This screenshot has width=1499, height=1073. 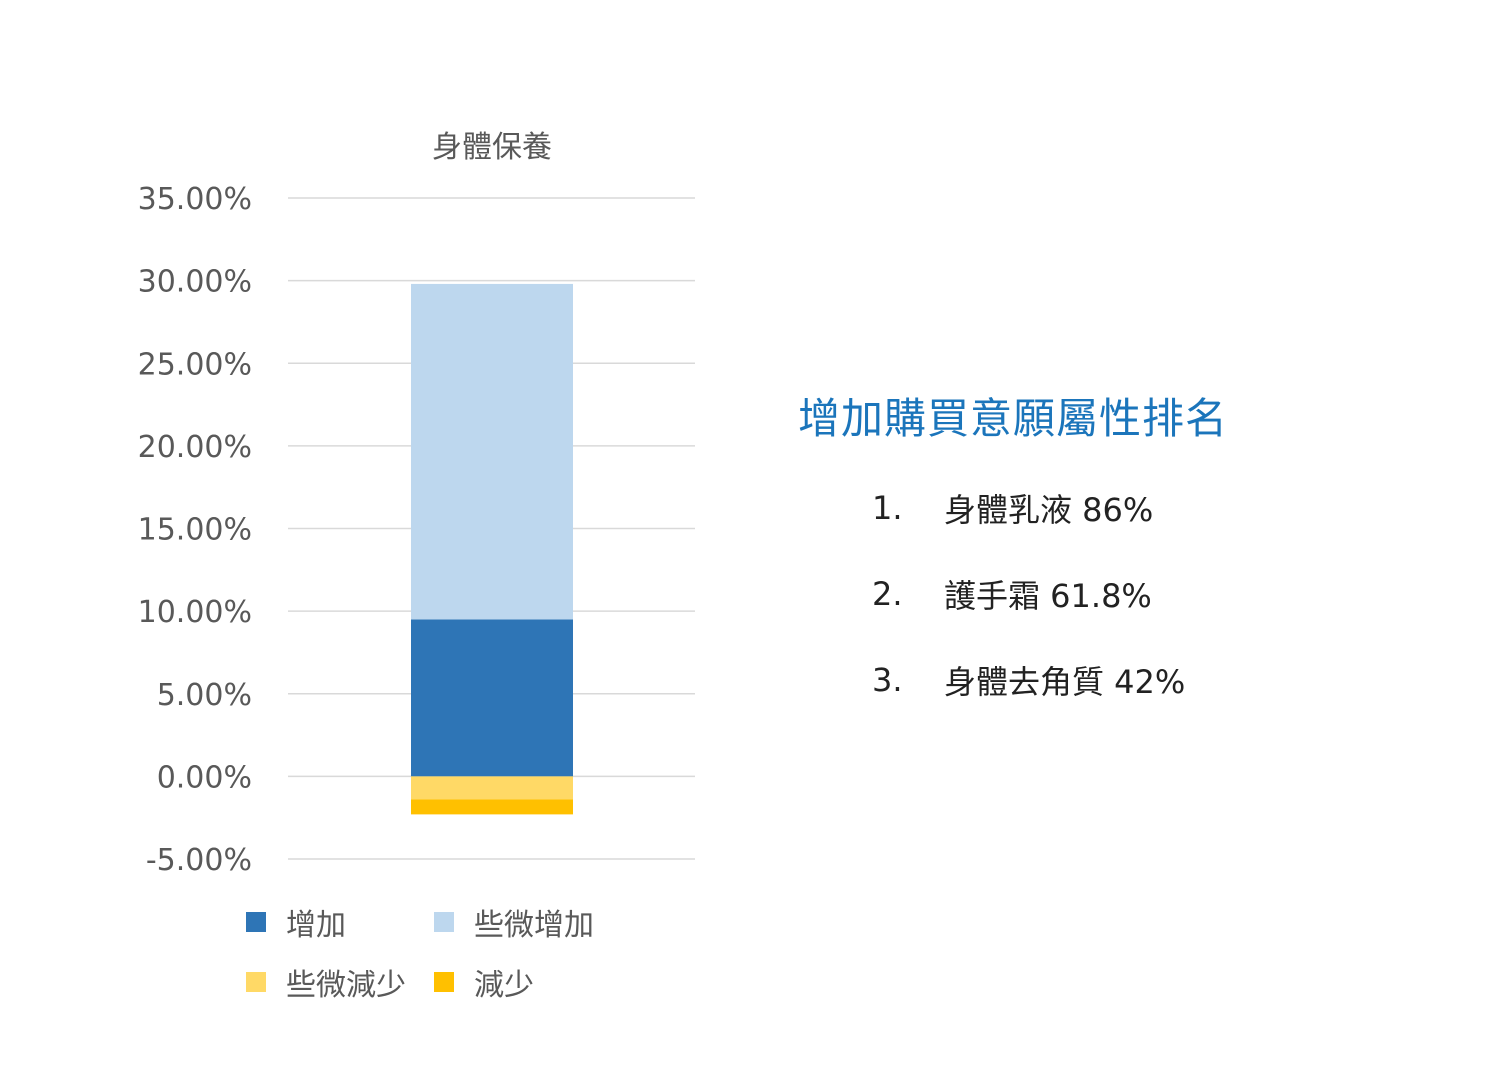 I want to click on ranking-number: 3., so click(x=887, y=680).